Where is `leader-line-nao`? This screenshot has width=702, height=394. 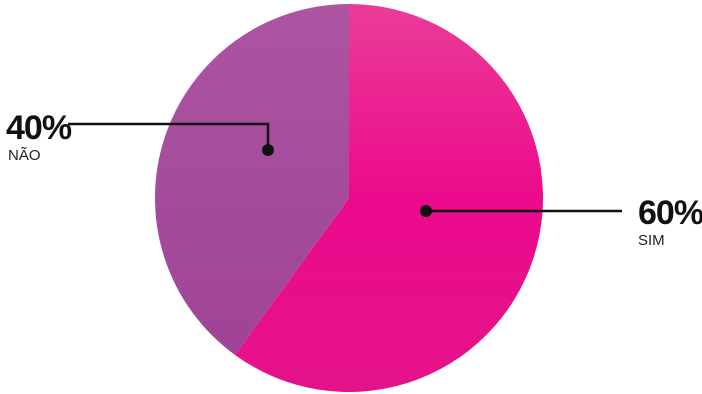 leader-line-nao is located at coordinates (169, 135).